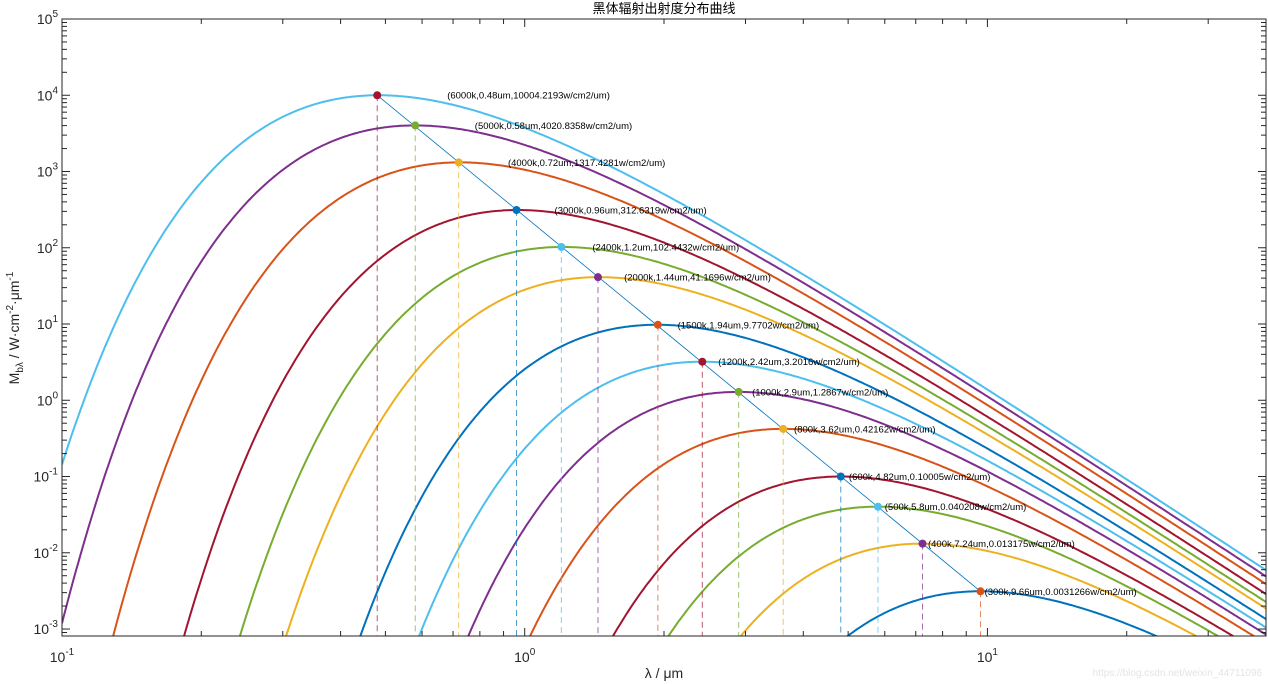 This screenshot has height=684, width=1268. Describe the element at coordinates (969, 589) in the screenshot. I see `curve-400k` at that location.